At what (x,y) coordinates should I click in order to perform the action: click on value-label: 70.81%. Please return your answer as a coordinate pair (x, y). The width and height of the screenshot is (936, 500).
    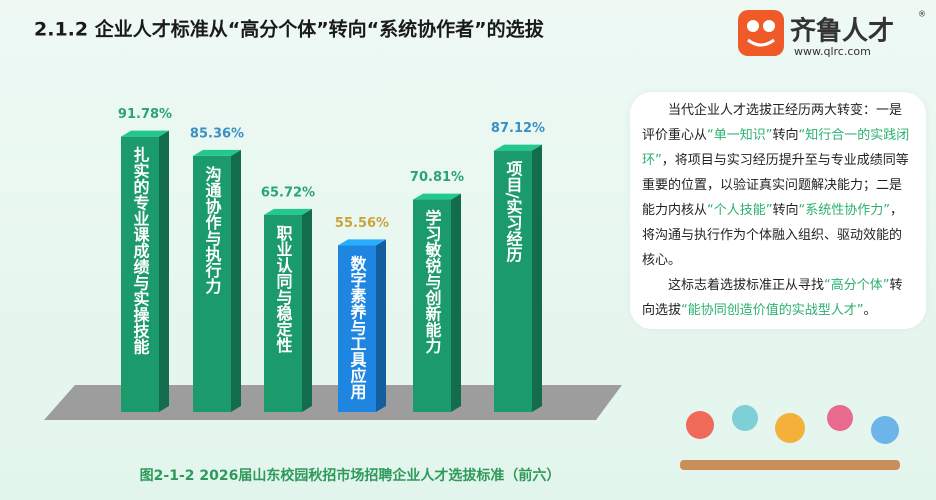
    Looking at the image, I should click on (437, 177).